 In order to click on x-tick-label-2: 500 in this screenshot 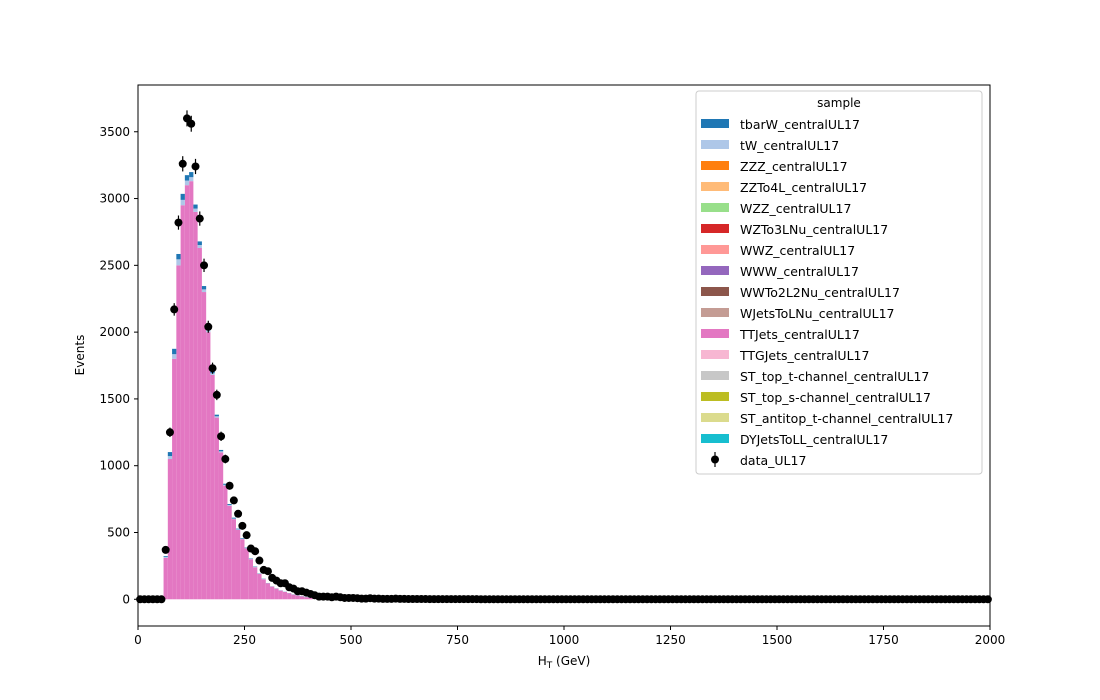, I will do `click(351, 640)`.